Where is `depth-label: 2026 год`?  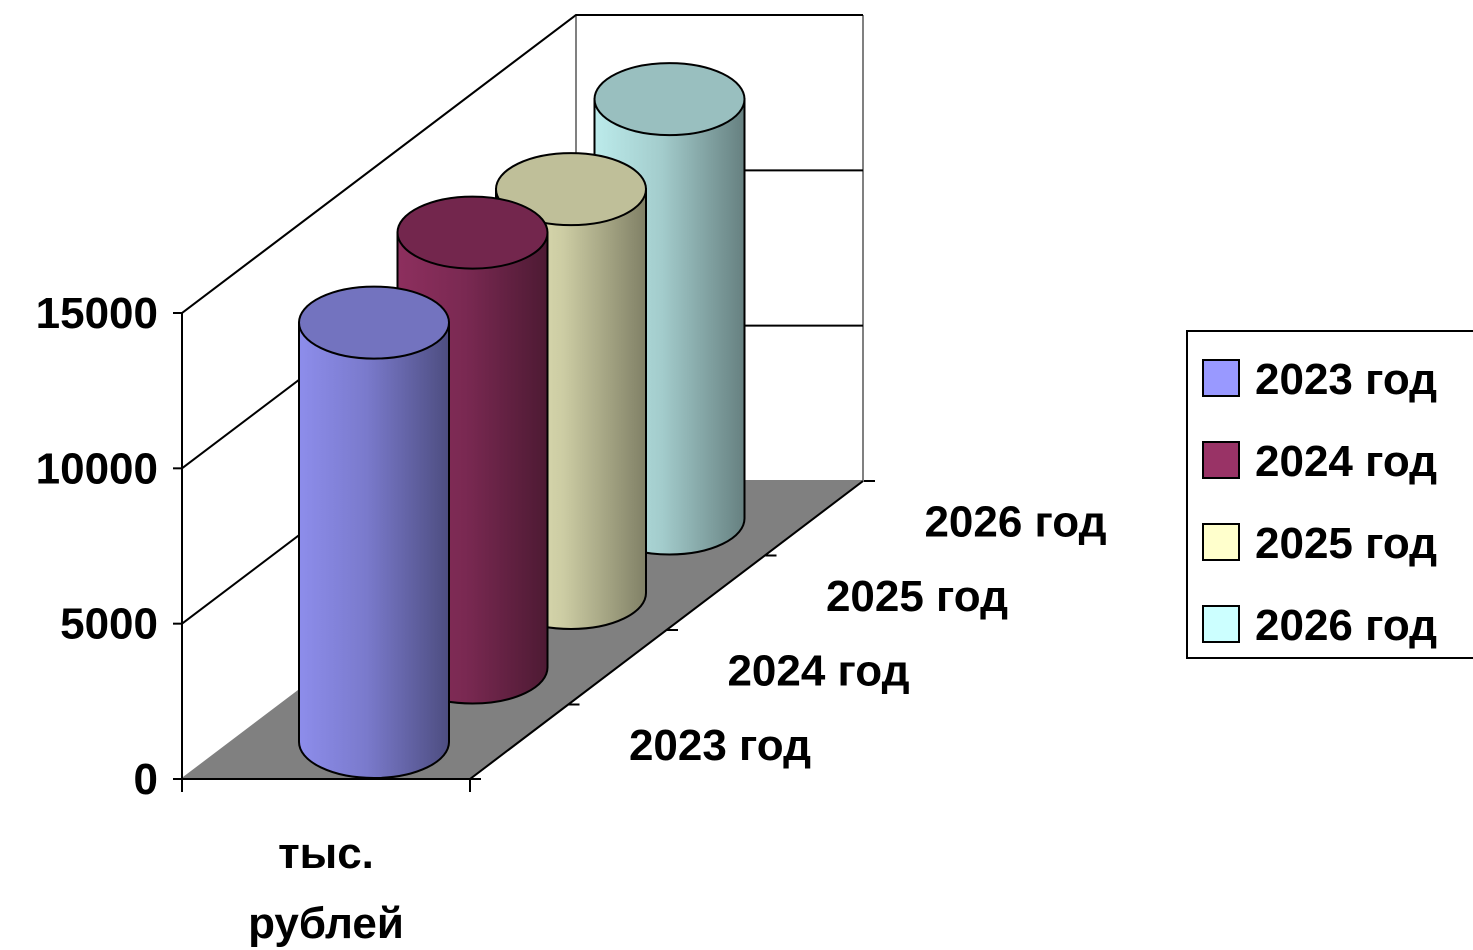 depth-label: 2026 год is located at coordinates (1015, 522).